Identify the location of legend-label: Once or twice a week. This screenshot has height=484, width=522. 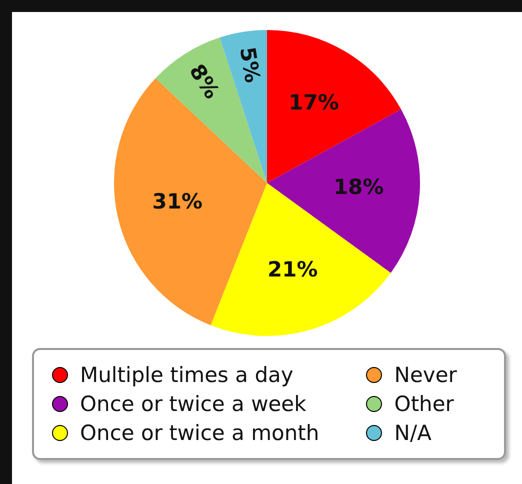
(193, 404).